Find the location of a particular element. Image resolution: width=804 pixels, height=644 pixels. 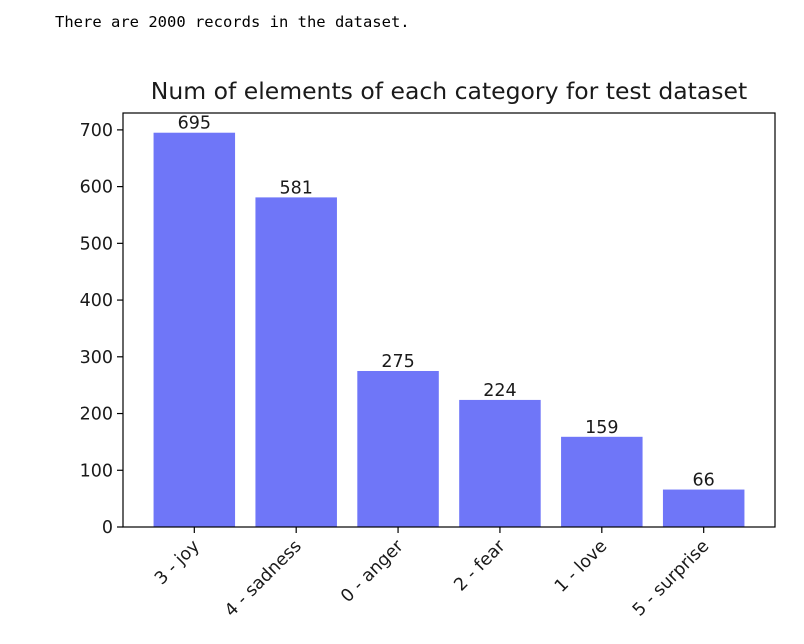

x-tick-label: 1 - love is located at coordinates (581, 566).